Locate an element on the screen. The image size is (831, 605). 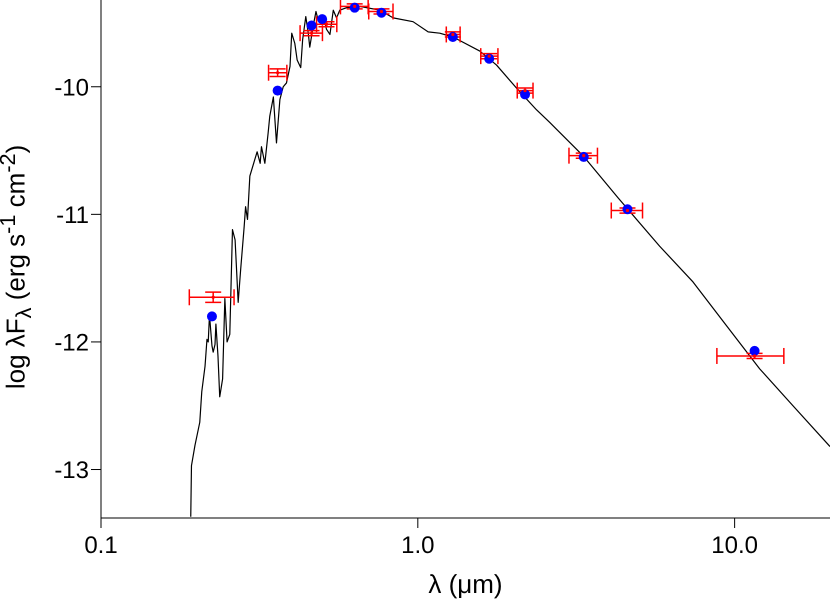
y-tick-label: -12 is located at coordinates (71, 342).